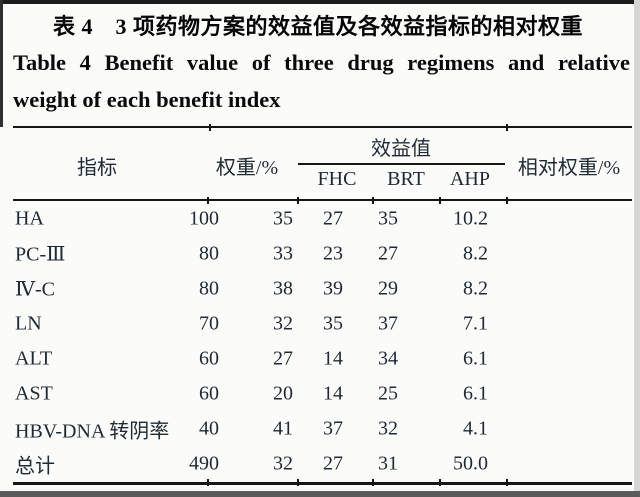  I want to click on table-row: ALT 60 27 14 34 6.1, so click(320, 359).